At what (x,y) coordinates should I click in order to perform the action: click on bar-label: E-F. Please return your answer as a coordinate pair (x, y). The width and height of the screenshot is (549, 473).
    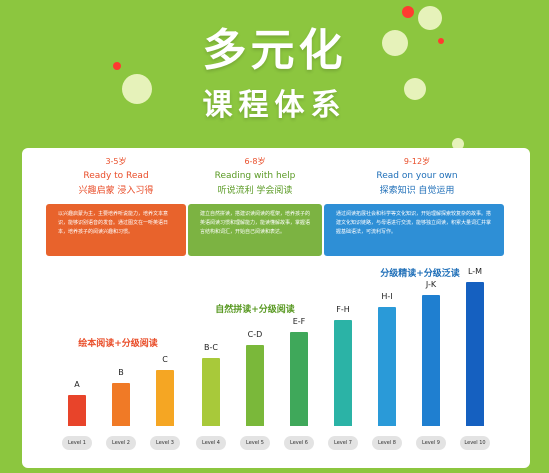
    Looking at the image, I should click on (299, 322).